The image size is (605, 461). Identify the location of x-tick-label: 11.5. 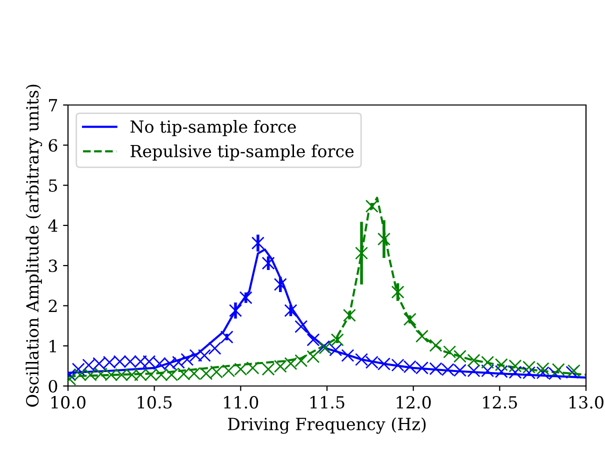
(327, 402).